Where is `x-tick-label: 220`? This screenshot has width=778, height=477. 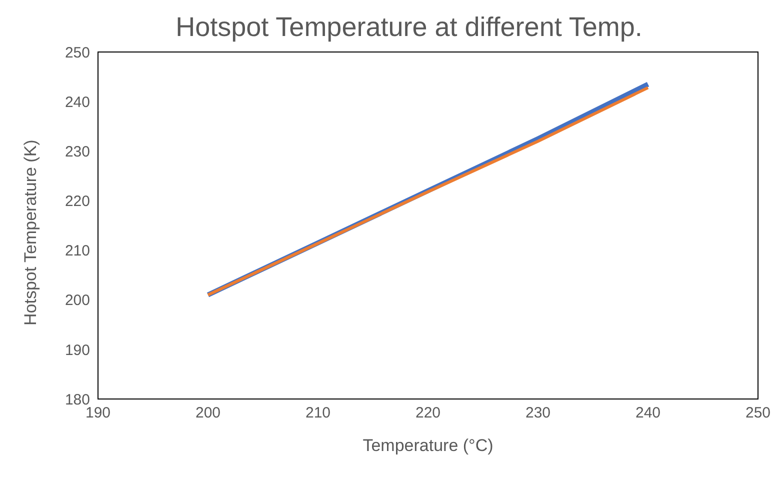
x-tick-label: 220 is located at coordinates (428, 413).